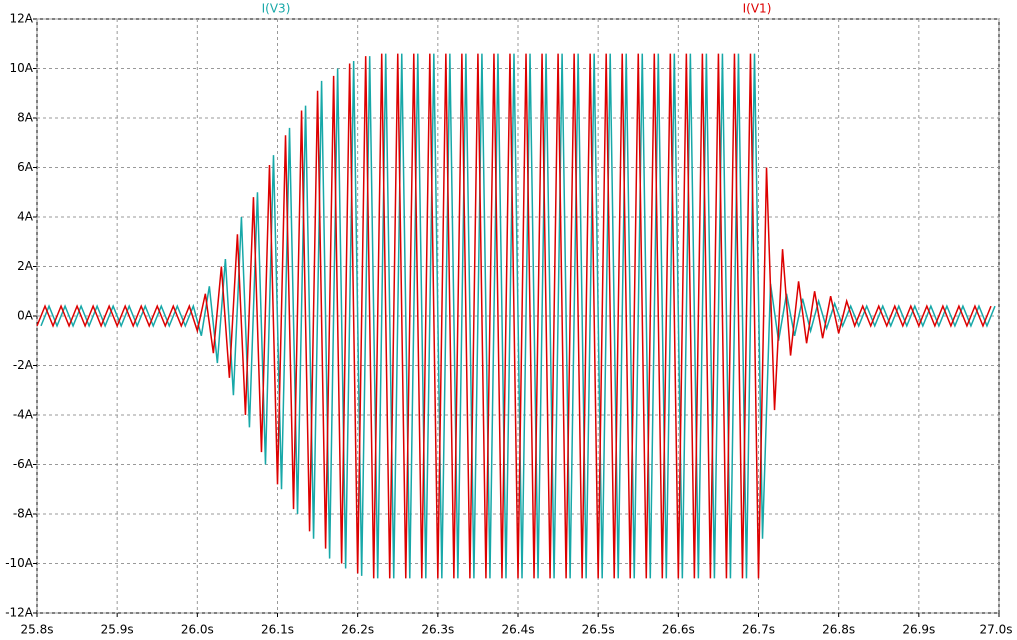 This screenshot has height=640, width=1017. I want to click on y-tick-label: -12A, so click(19, 613).